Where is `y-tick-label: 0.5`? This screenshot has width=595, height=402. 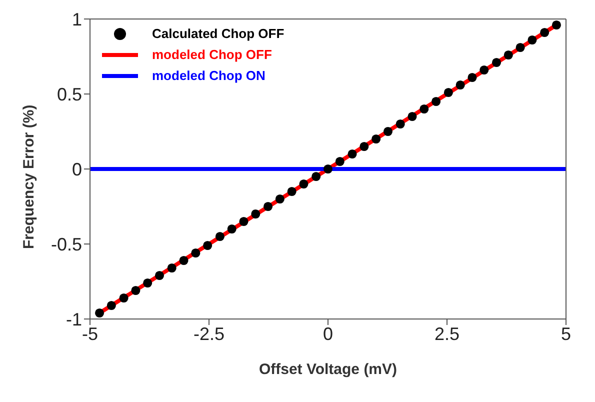 y-tick-label: 0.5 is located at coordinates (69, 94).